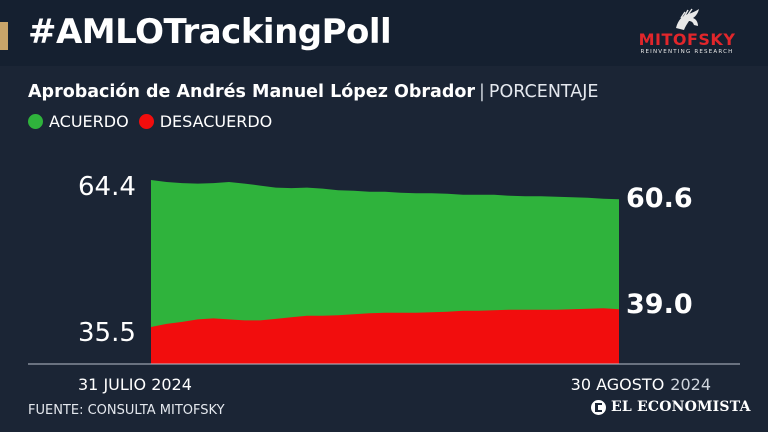 The height and width of the screenshot is (432, 768). I want to click on el-economista-icon, so click(598, 407).